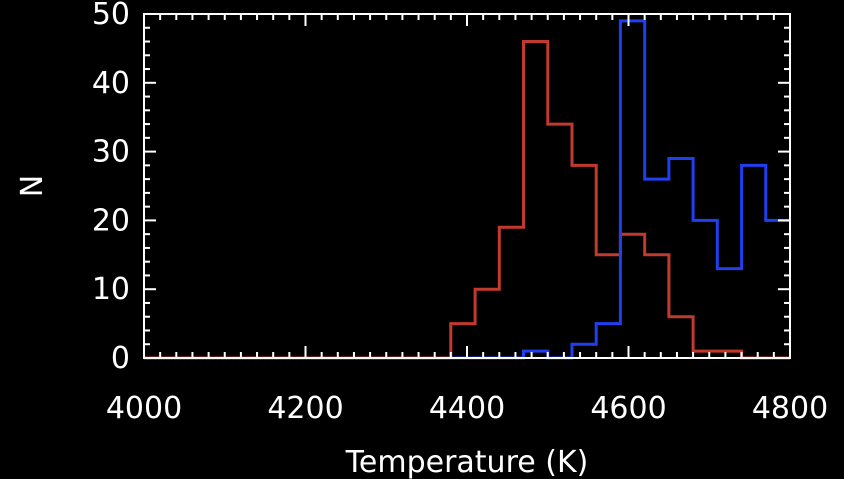  I want to click on y-tick-label: 30, so click(111, 152).